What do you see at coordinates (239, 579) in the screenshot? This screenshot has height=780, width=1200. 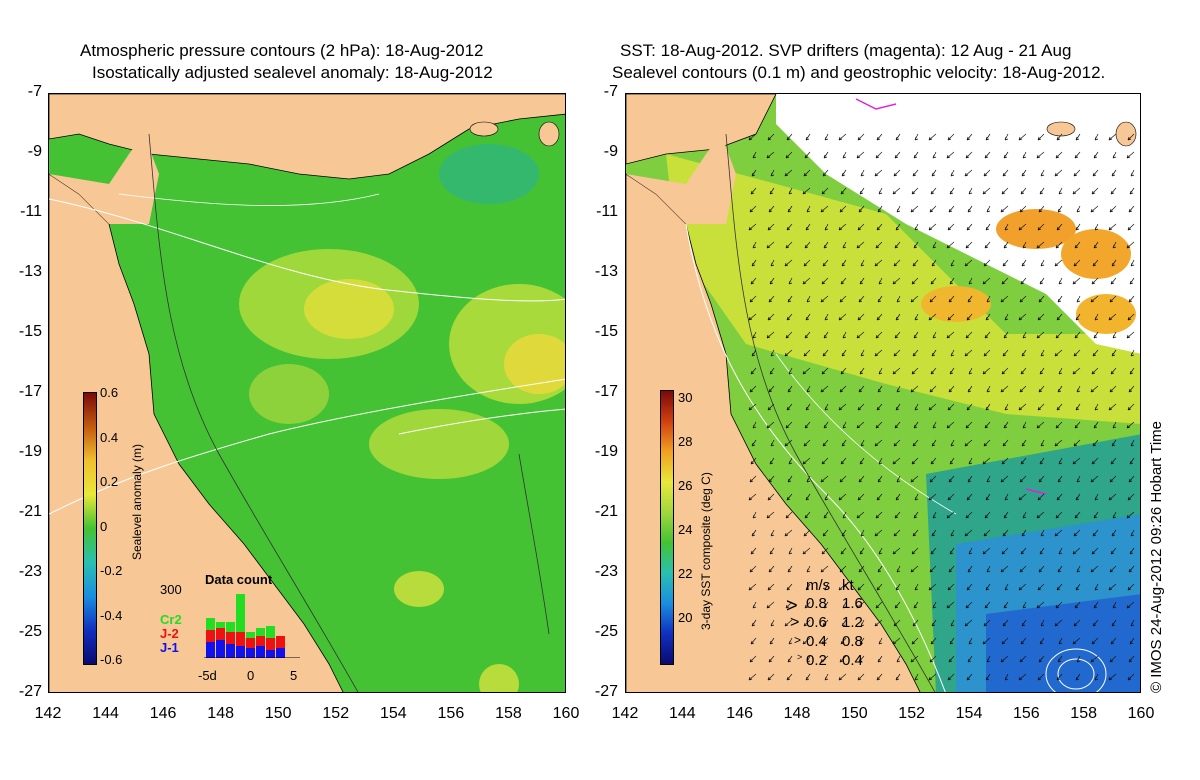 I see `data-count-title: Data count` at bounding box center [239, 579].